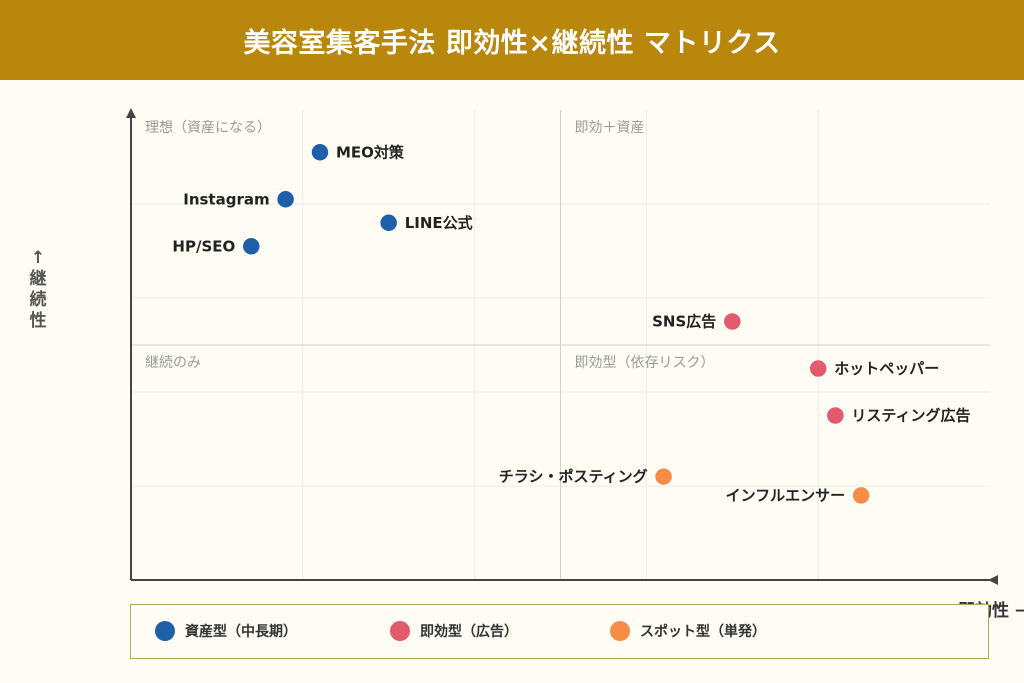  What do you see at coordinates (173, 362) in the screenshot?
I see `quadrant-label: 継続のみ` at bounding box center [173, 362].